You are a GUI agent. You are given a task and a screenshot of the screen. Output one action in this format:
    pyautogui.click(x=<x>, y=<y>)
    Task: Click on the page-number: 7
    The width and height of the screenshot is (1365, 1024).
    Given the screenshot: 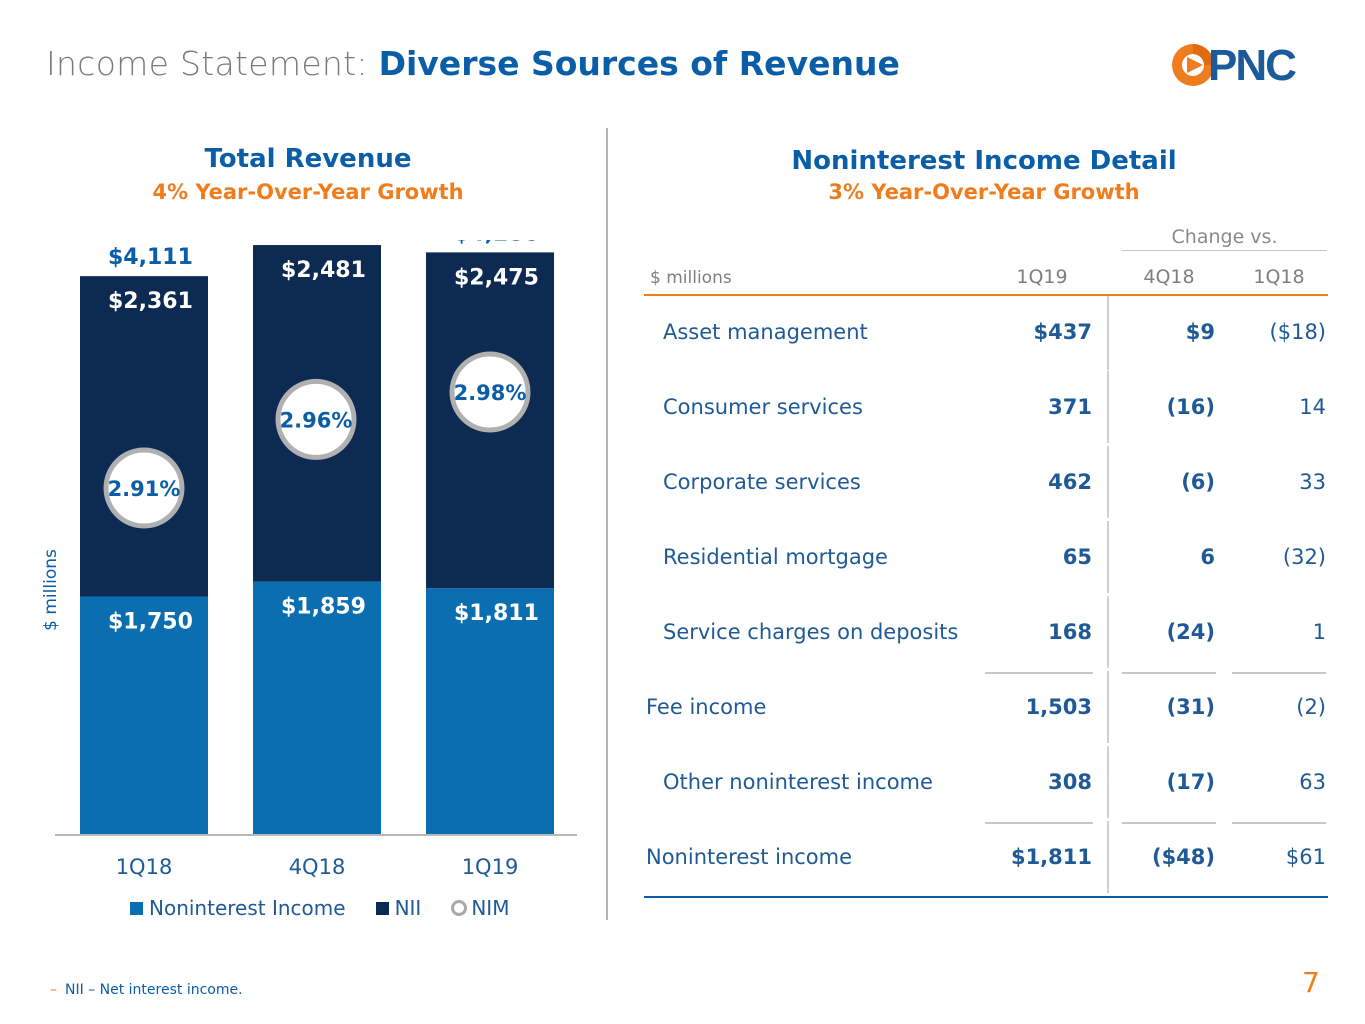 What is the action you would take?
    pyautogui.click(x=1311, y=982)
    